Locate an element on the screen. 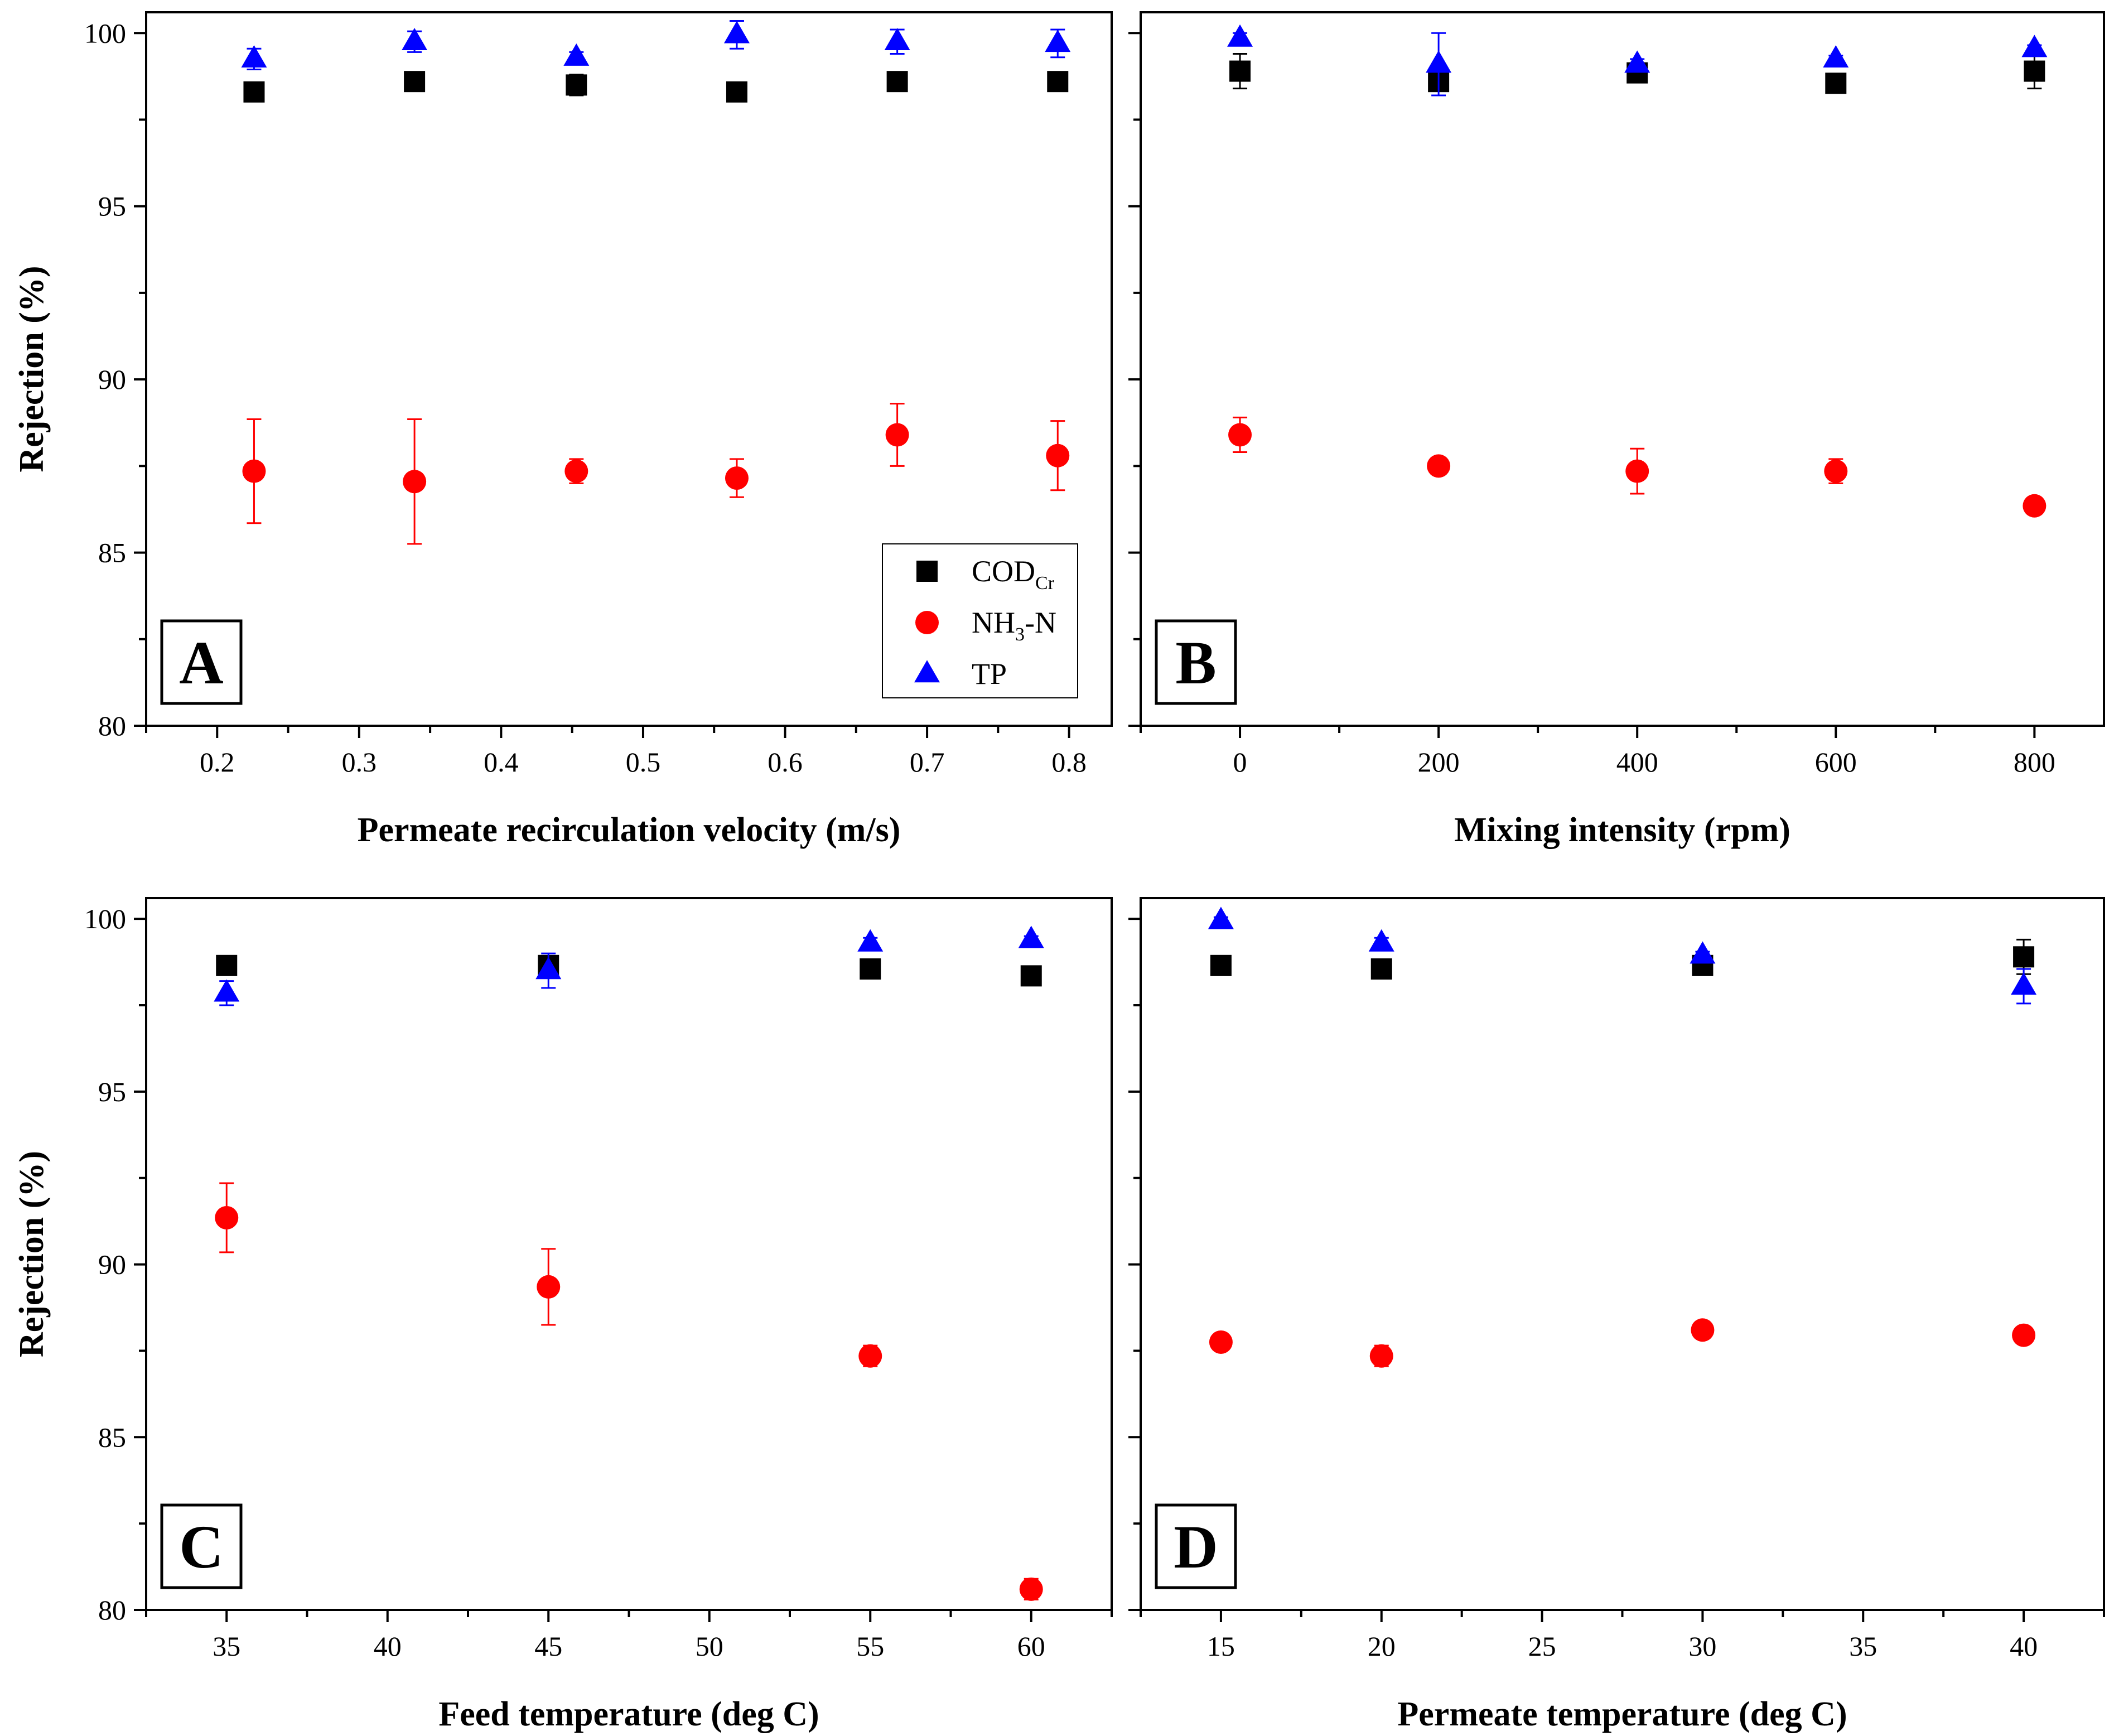 Image resolution: width=2114 pixels, height=1736 pixels. panel-label: A is located at coordinates (201, 663).